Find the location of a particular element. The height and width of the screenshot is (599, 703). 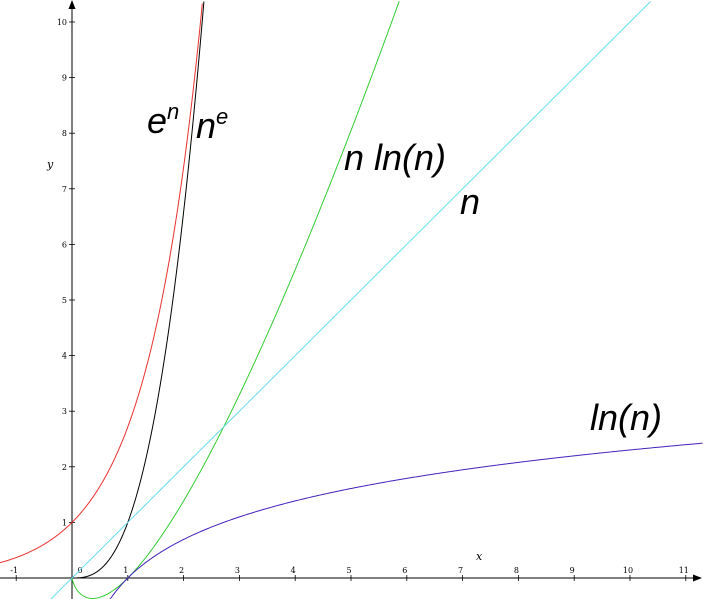

curve-label-n-ln-n: n ln(n) is located at coordinates (395, 157).